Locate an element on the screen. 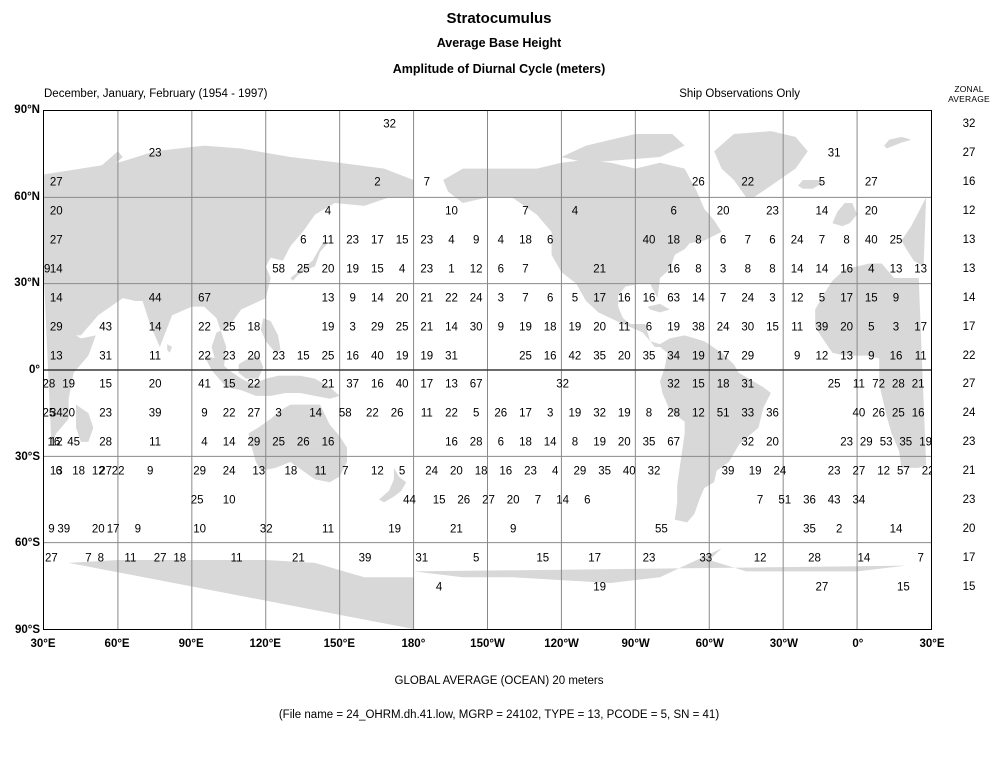 The width and height of the screenshot is (998, 760). latitude-tick-label: 60°S is located at coordinates (27, 543).